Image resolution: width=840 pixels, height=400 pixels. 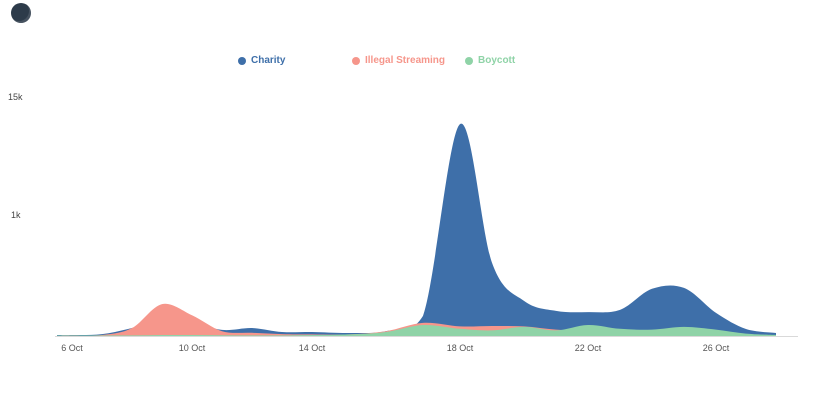 I want to click on legend-item-boycott: Boycott, so click(x=490, y=60).